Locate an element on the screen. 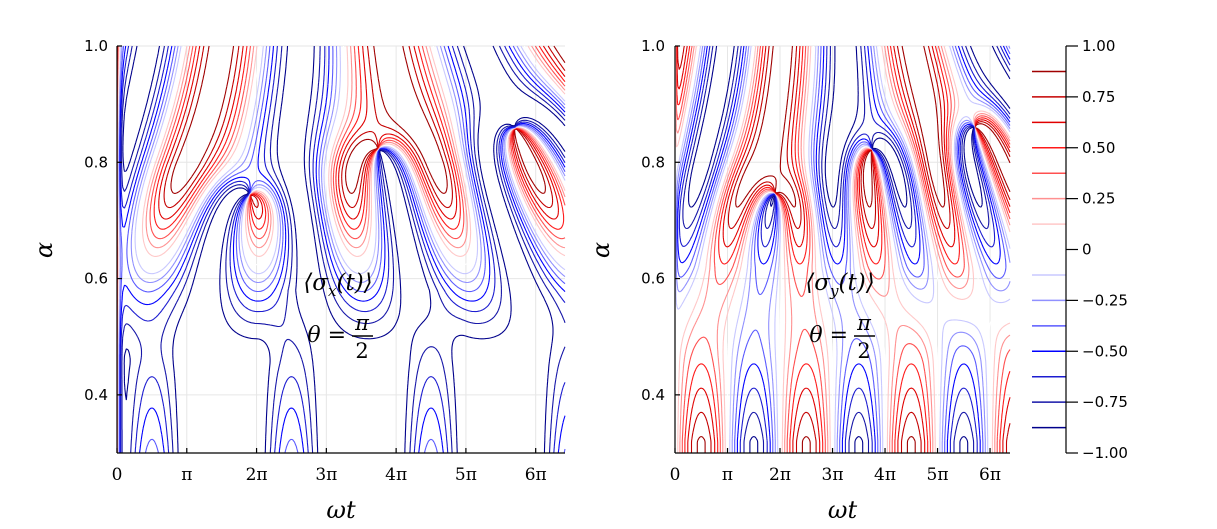 This screenshot has width=1217, height=529. annotation-subscript: x is located at coordinates (332, 291).